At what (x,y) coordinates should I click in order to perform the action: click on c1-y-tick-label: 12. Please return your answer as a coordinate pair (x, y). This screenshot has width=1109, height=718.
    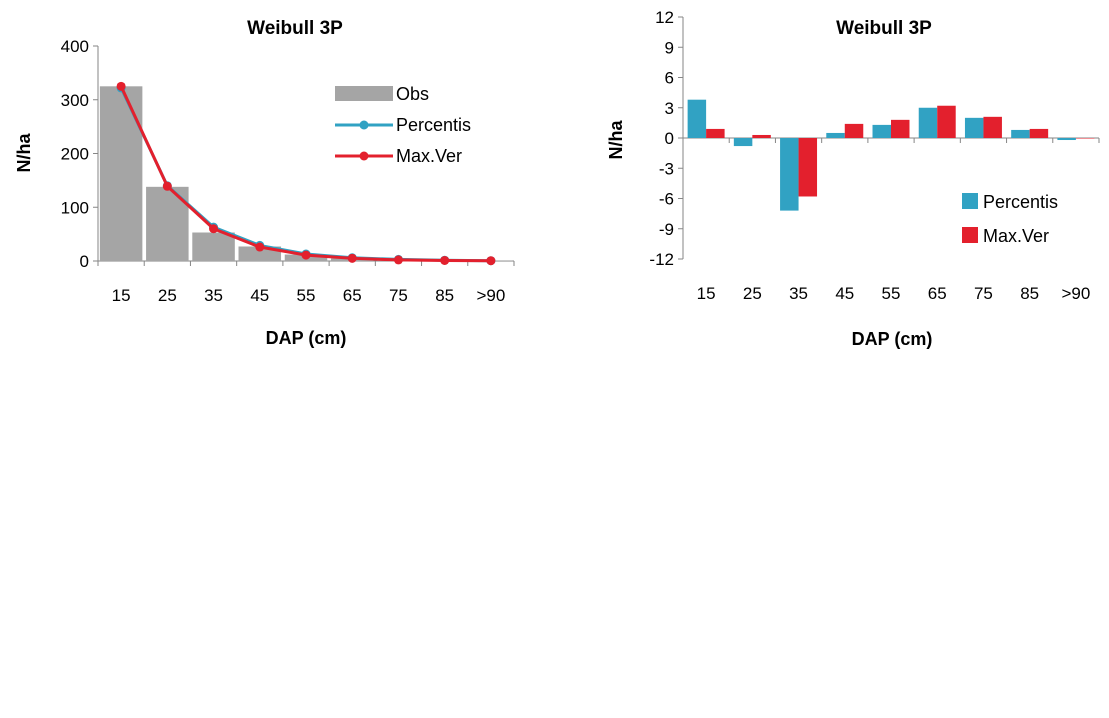
    Looking at the image, I should click on (664, 17).